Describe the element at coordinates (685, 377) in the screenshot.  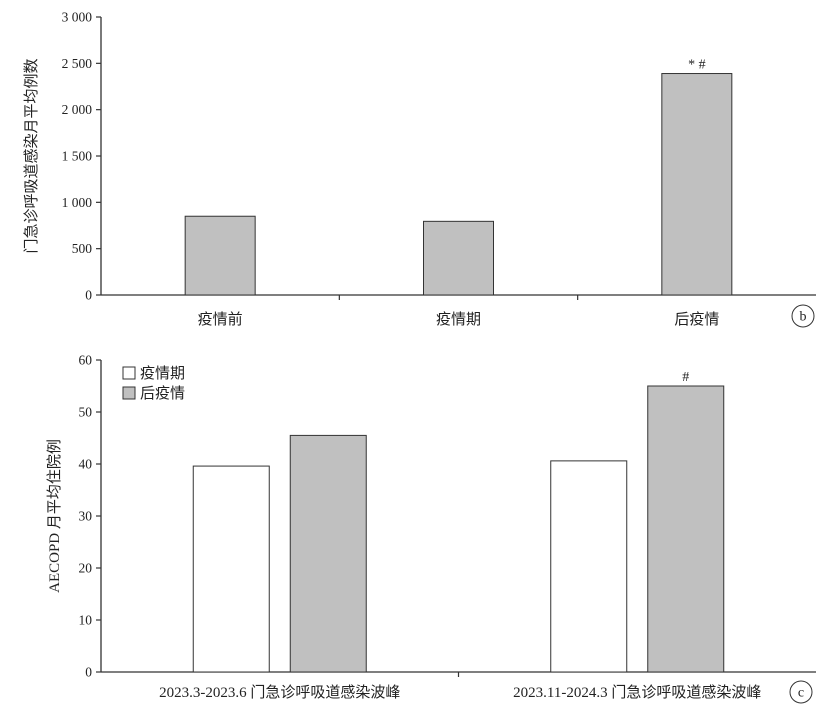
I see `significance-mark-c: #` at that location.